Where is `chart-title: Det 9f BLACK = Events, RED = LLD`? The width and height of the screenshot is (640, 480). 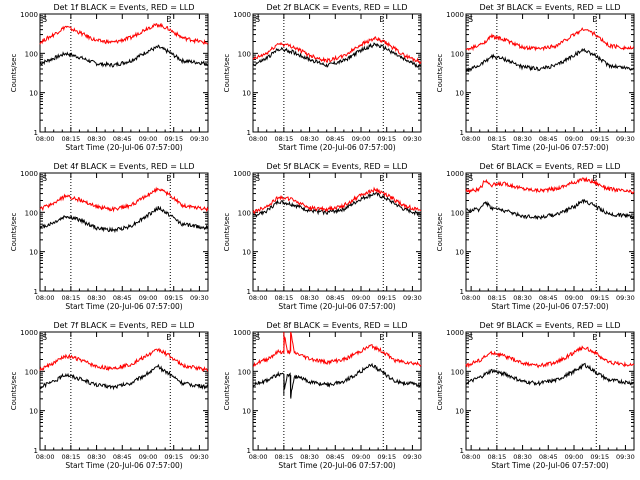
chart-title: Det 9f BLACK = Events, RED = LLD is located at coordinates (549, 325).